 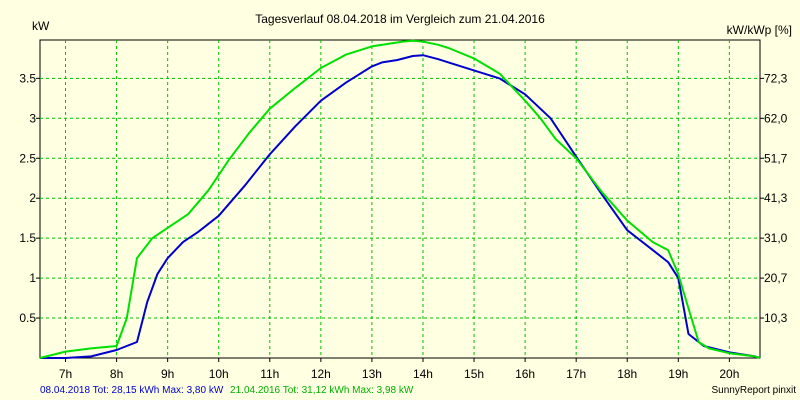 What do you see at coordinates (776, 318) in the screenshot?
I see `y-tick-label-right-0: 10,3` at bounding box center [776, 318].